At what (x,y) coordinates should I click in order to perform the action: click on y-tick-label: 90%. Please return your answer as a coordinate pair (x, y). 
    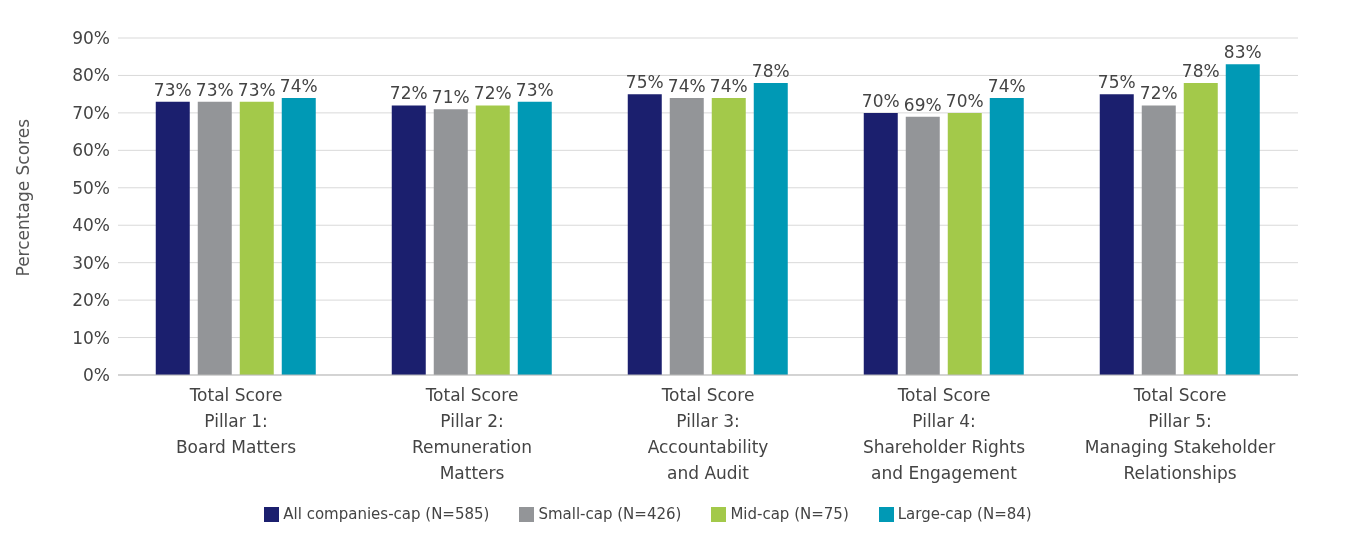
    Looking at the image, I should click on (91, 38).